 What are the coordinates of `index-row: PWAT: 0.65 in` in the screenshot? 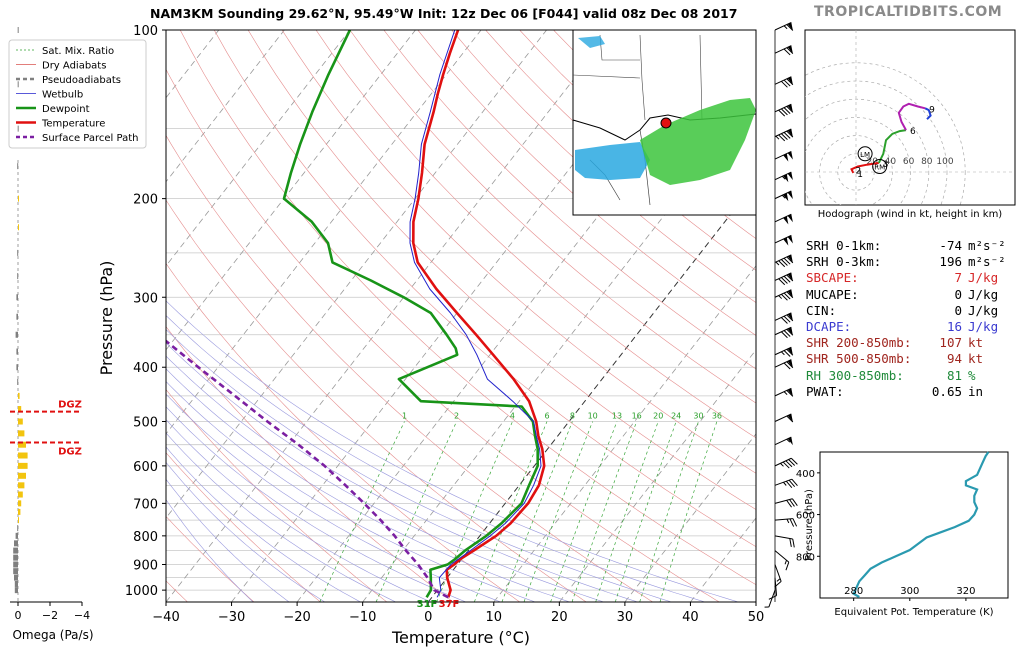 It's located at (913, 392).